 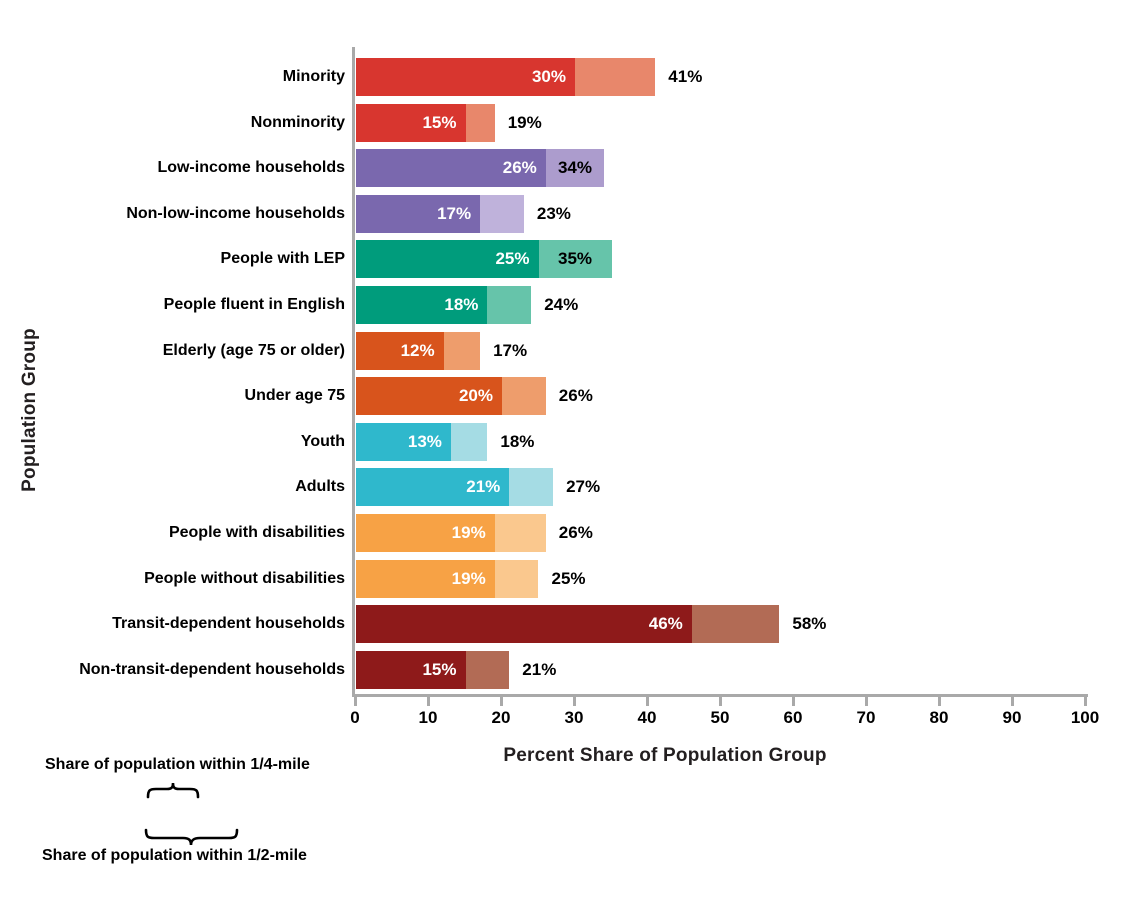 I want to click on category-label: People fluent in English, so click(x=254, y=305).